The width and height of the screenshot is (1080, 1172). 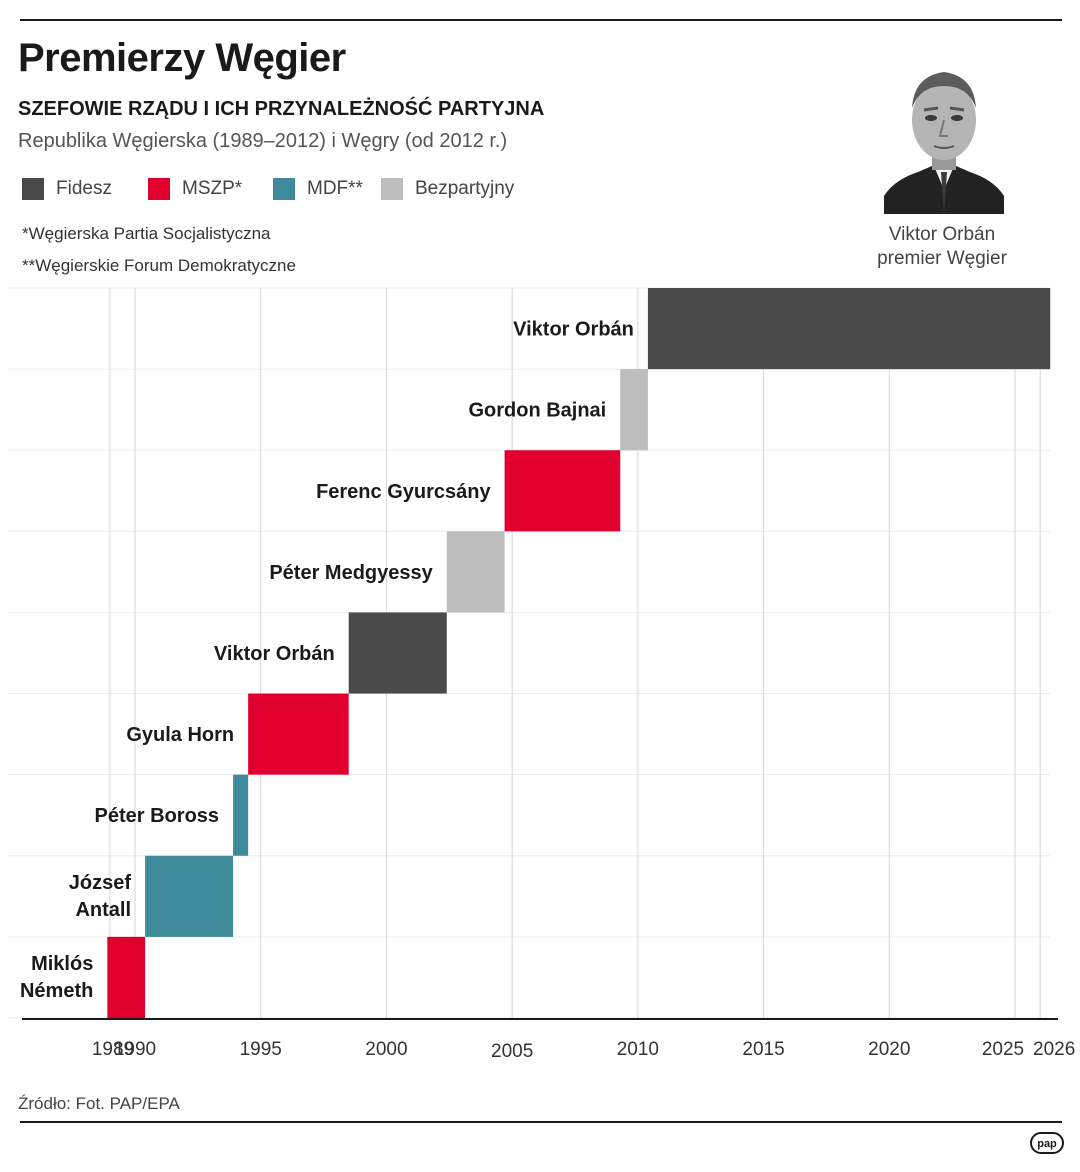 What do you see at coordinates (56, 991) in the screenshot?
I see `term-name-label: Németh` at bounding box center [56, 991].